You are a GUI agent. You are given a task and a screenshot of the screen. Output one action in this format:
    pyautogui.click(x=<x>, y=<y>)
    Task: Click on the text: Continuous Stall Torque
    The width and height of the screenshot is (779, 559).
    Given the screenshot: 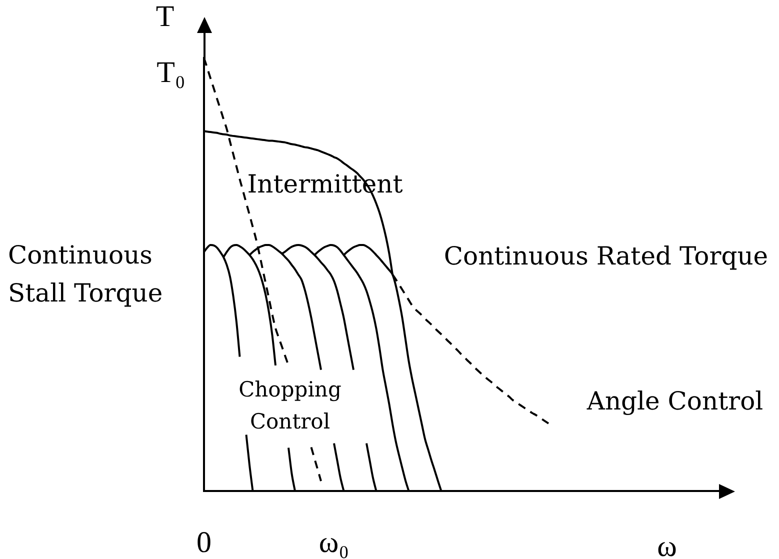 What is the action you would take?
    pyautogui.click(x=85, y=274)
    